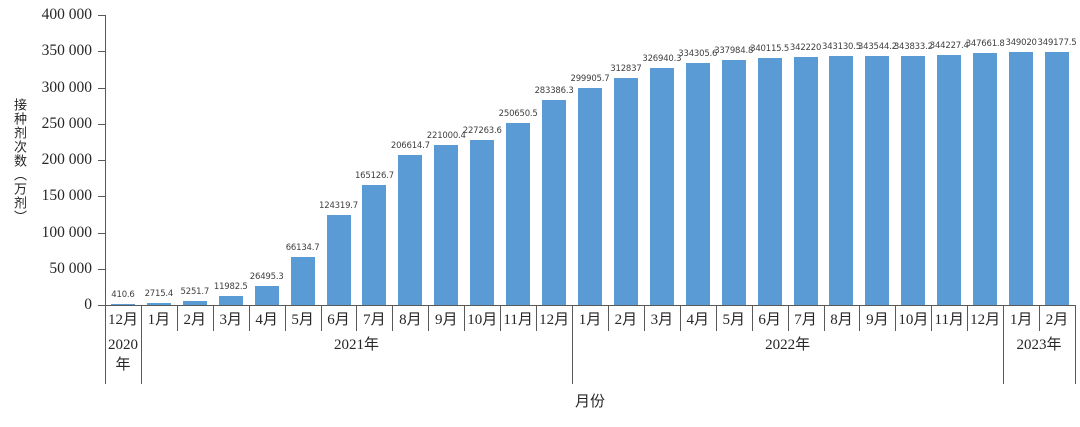  I want to click on x-axis-line, so click(590, 305).